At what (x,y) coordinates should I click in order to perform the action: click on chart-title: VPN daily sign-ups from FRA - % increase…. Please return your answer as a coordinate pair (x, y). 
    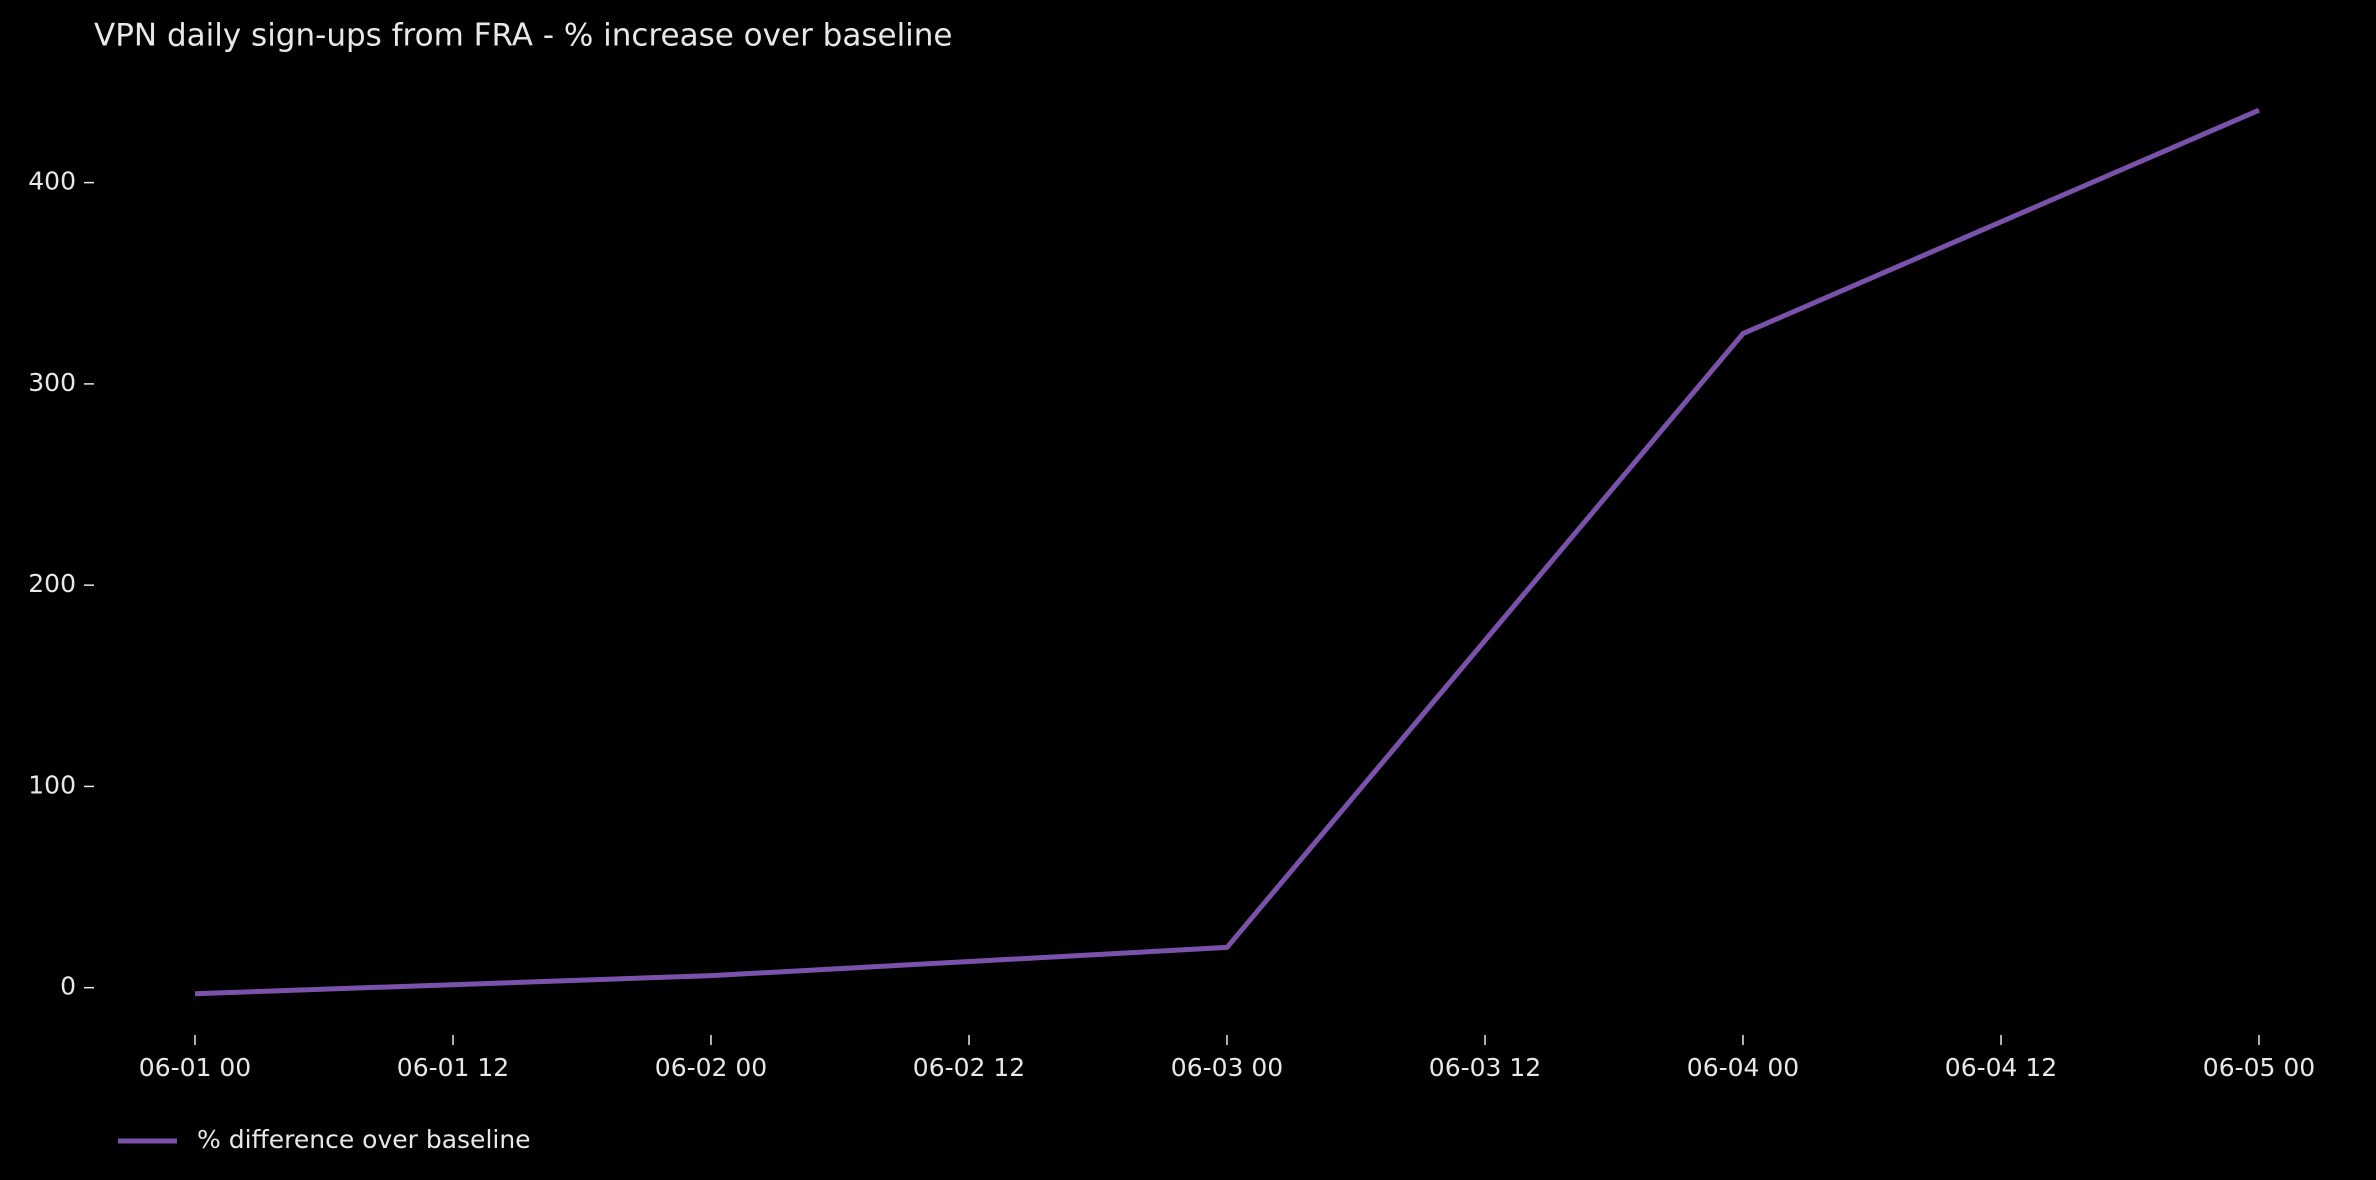
    Looking at the image, I should click on (523, 36).